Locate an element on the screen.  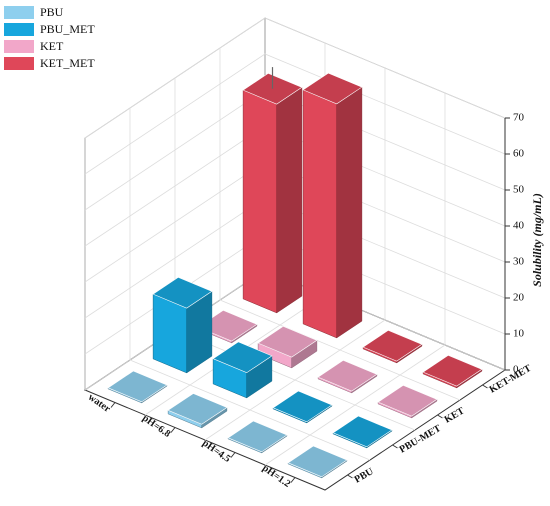
legend-label: PBU_MET is located at coordinates (67, 29).